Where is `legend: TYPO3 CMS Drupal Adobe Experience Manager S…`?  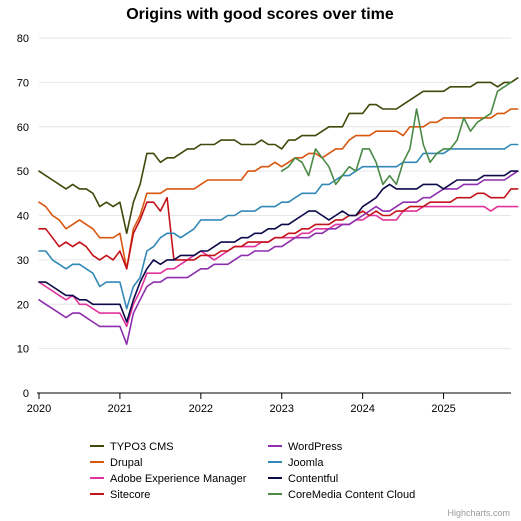
legend: TYPO3 CMS Drupal Adobe Experience Manager S… is located at coordinates (252, 471).